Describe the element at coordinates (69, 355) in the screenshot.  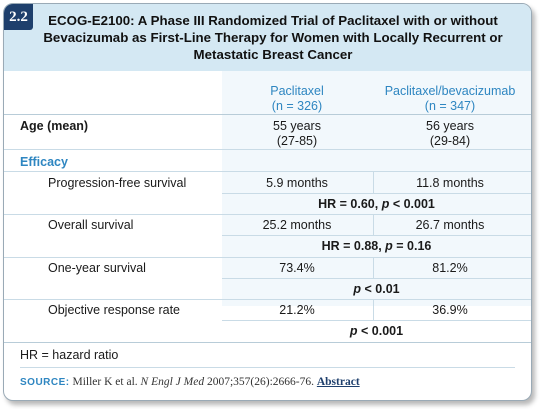
I see `footnote: HR = hazard ratio` at that location.